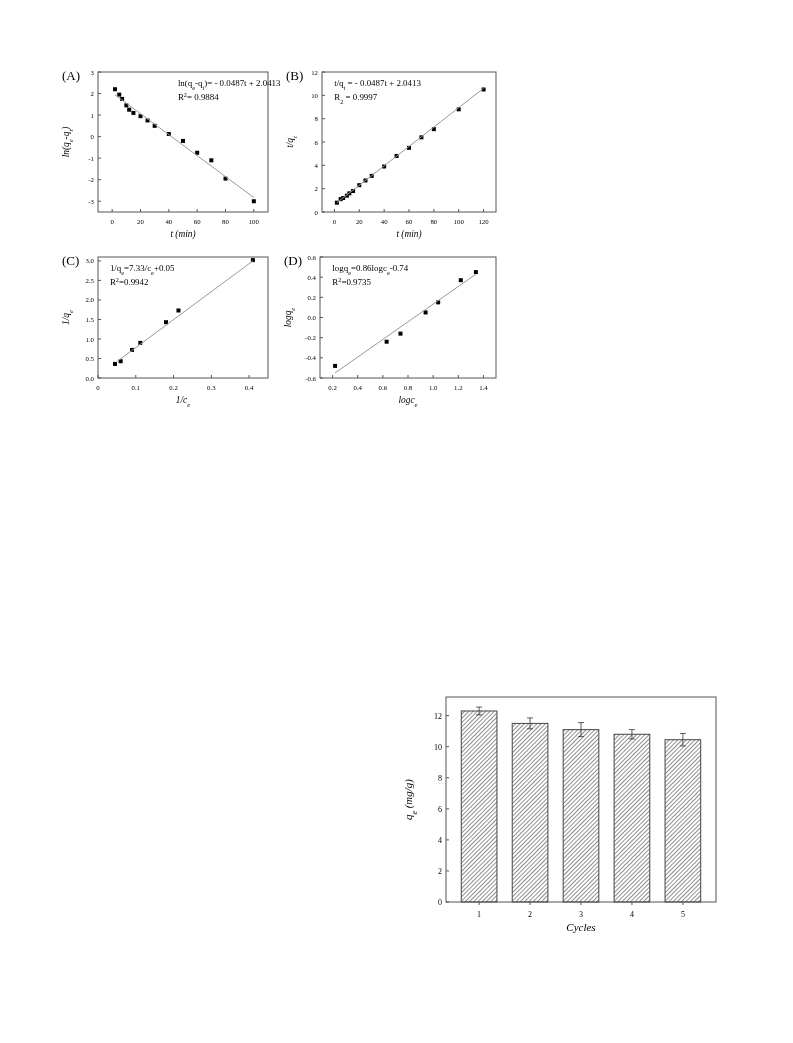 This screenshot has height=1043, width=793. Describe the element at coordinates (229, 84) in the screenshot. I see `annotation: ln(q$_{e}$-q$_{t}$)= - 0.0487t + 2.0413` at that location.